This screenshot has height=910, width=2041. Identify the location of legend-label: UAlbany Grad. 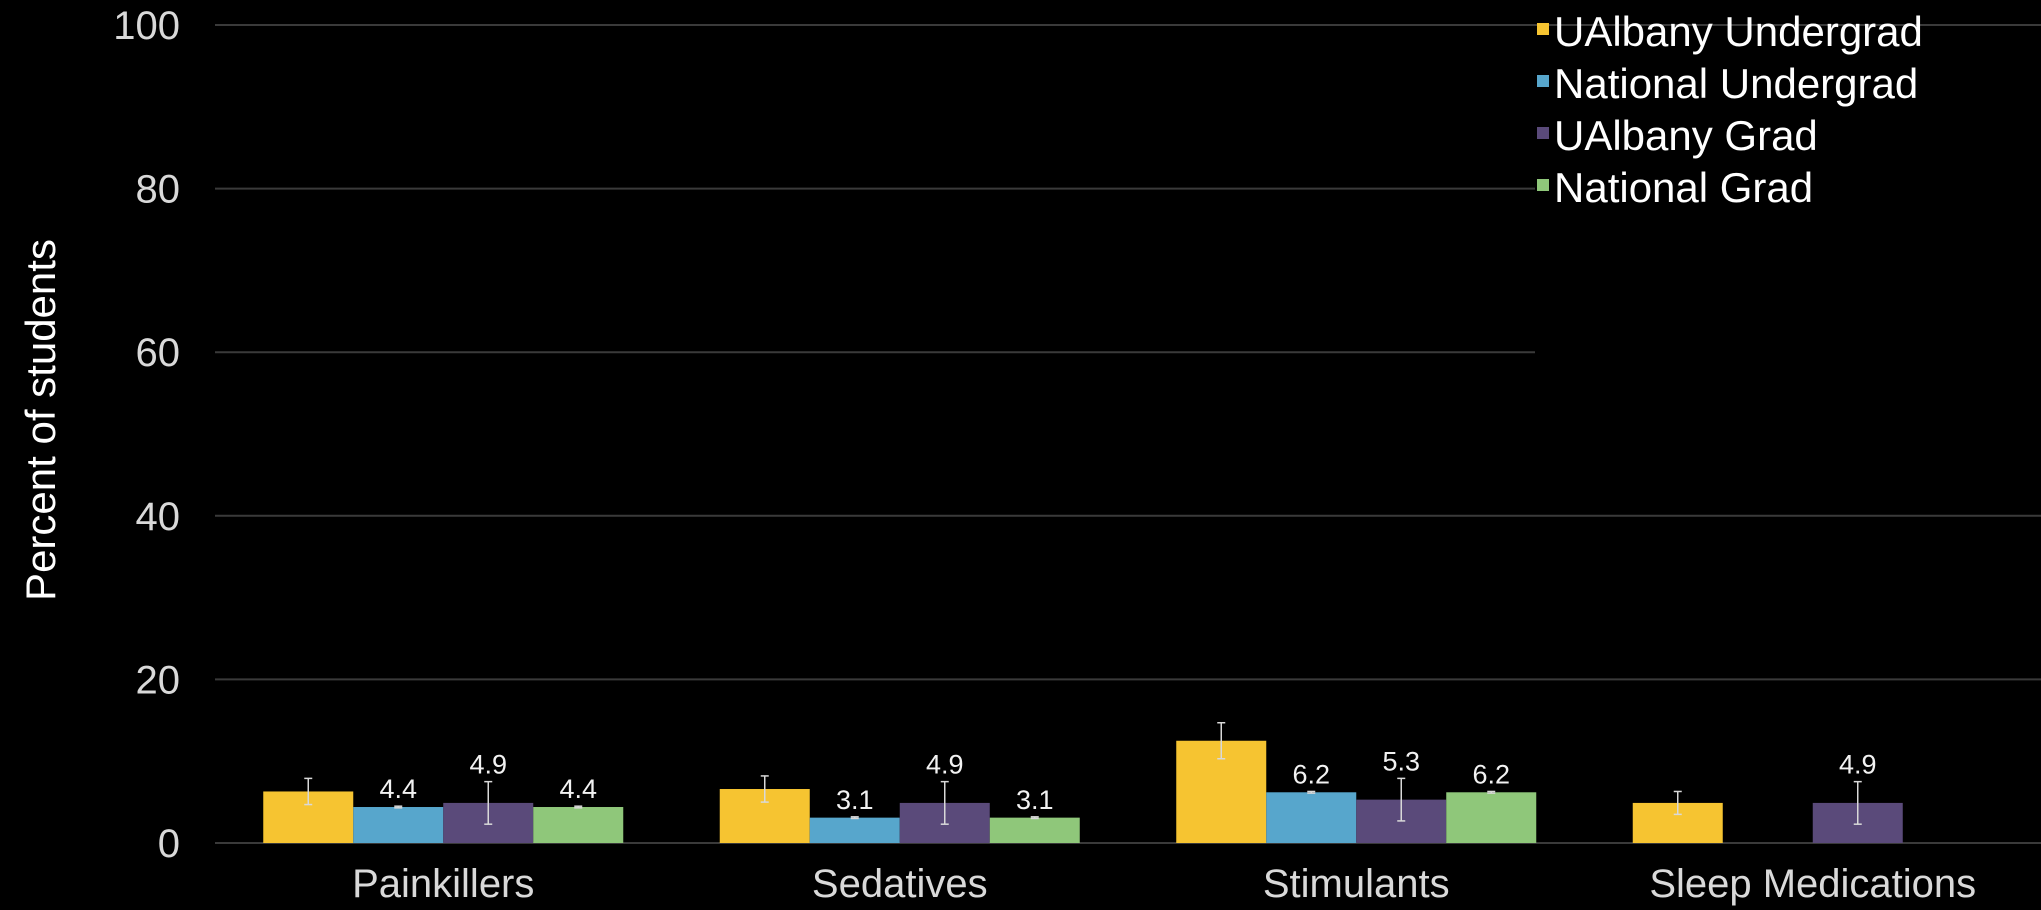
(1686, 135).